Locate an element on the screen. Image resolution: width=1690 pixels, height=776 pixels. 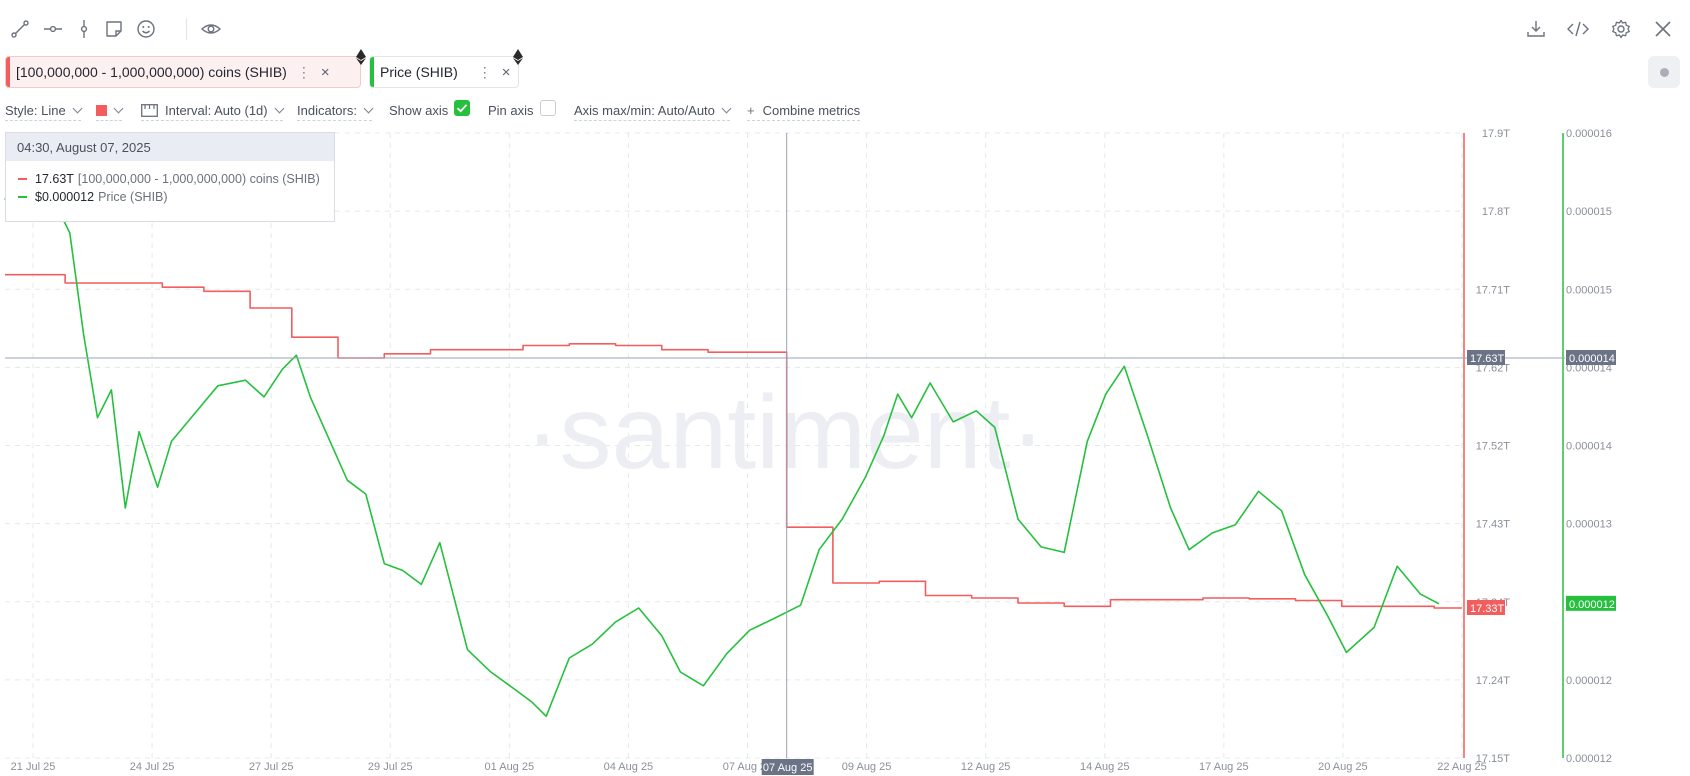
left-axis-tick-label: 17.9T is located at coordinates (1496, 134).